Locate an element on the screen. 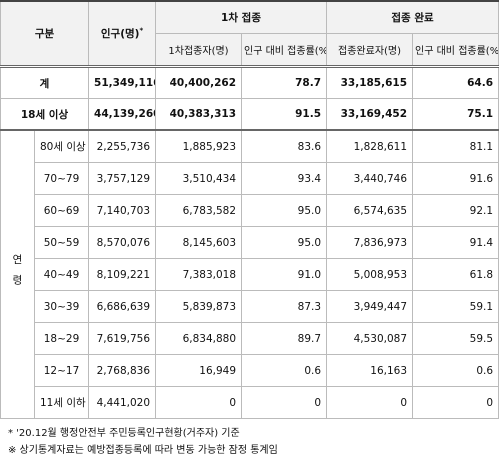  row-label: 계 is located at coordinates (45, 82).